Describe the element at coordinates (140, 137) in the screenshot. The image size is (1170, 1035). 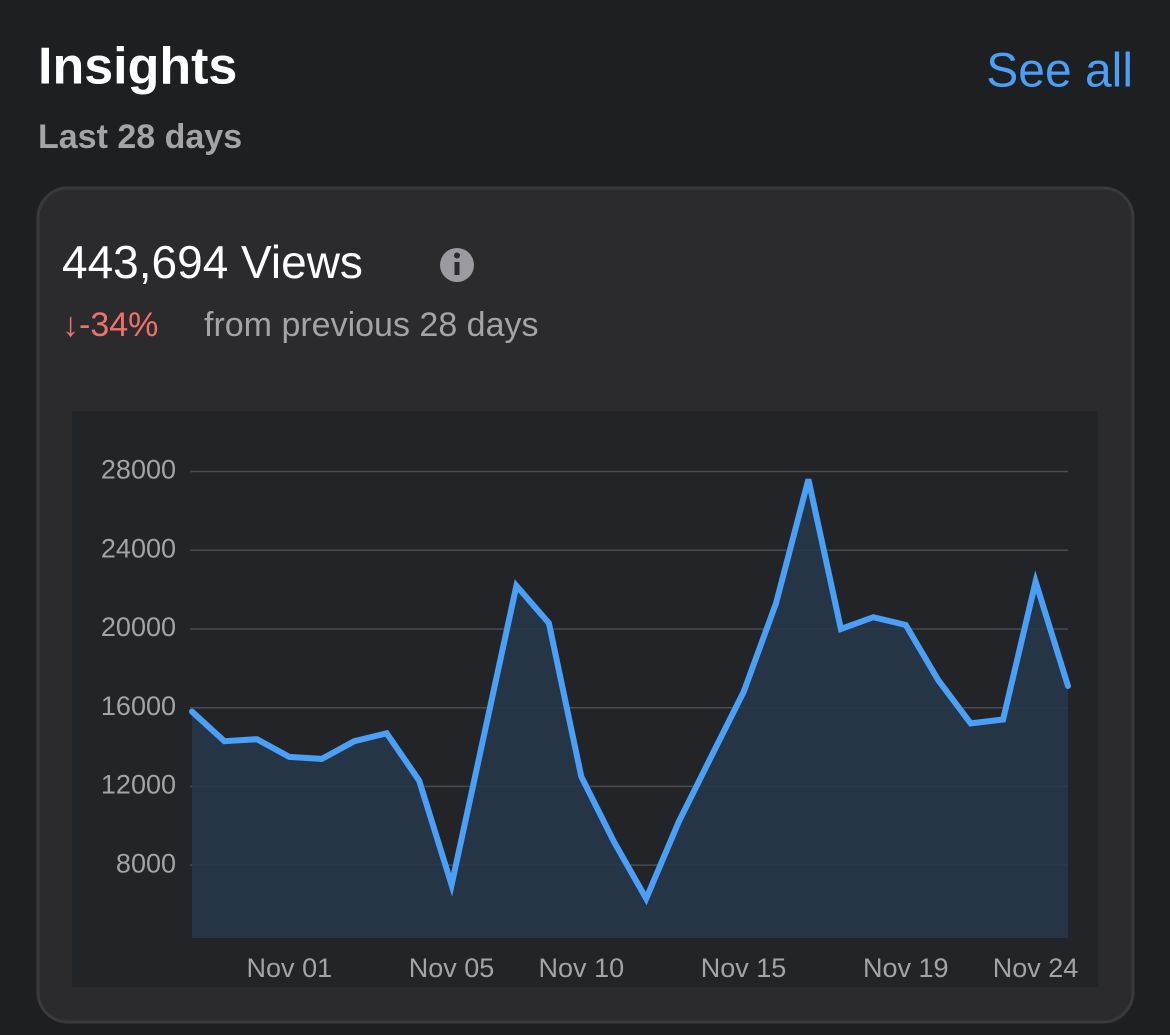
I see `period-label: Last 28 days` at that location.